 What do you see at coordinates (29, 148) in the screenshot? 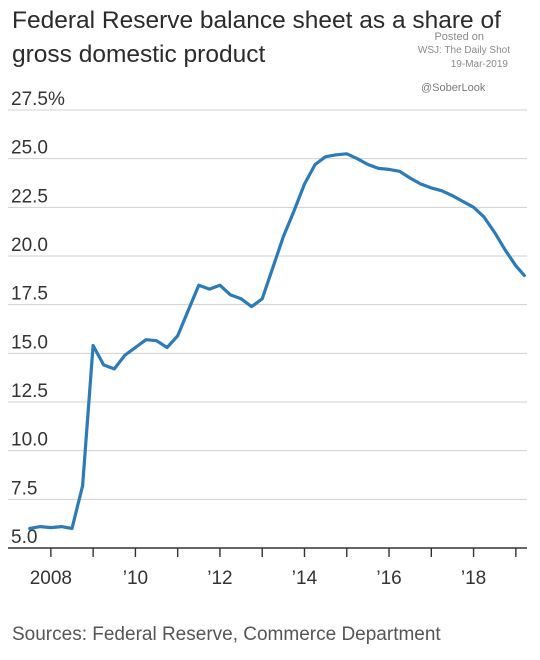
I see `y-tick-label: 25.0` at bounding box center [29, 148].